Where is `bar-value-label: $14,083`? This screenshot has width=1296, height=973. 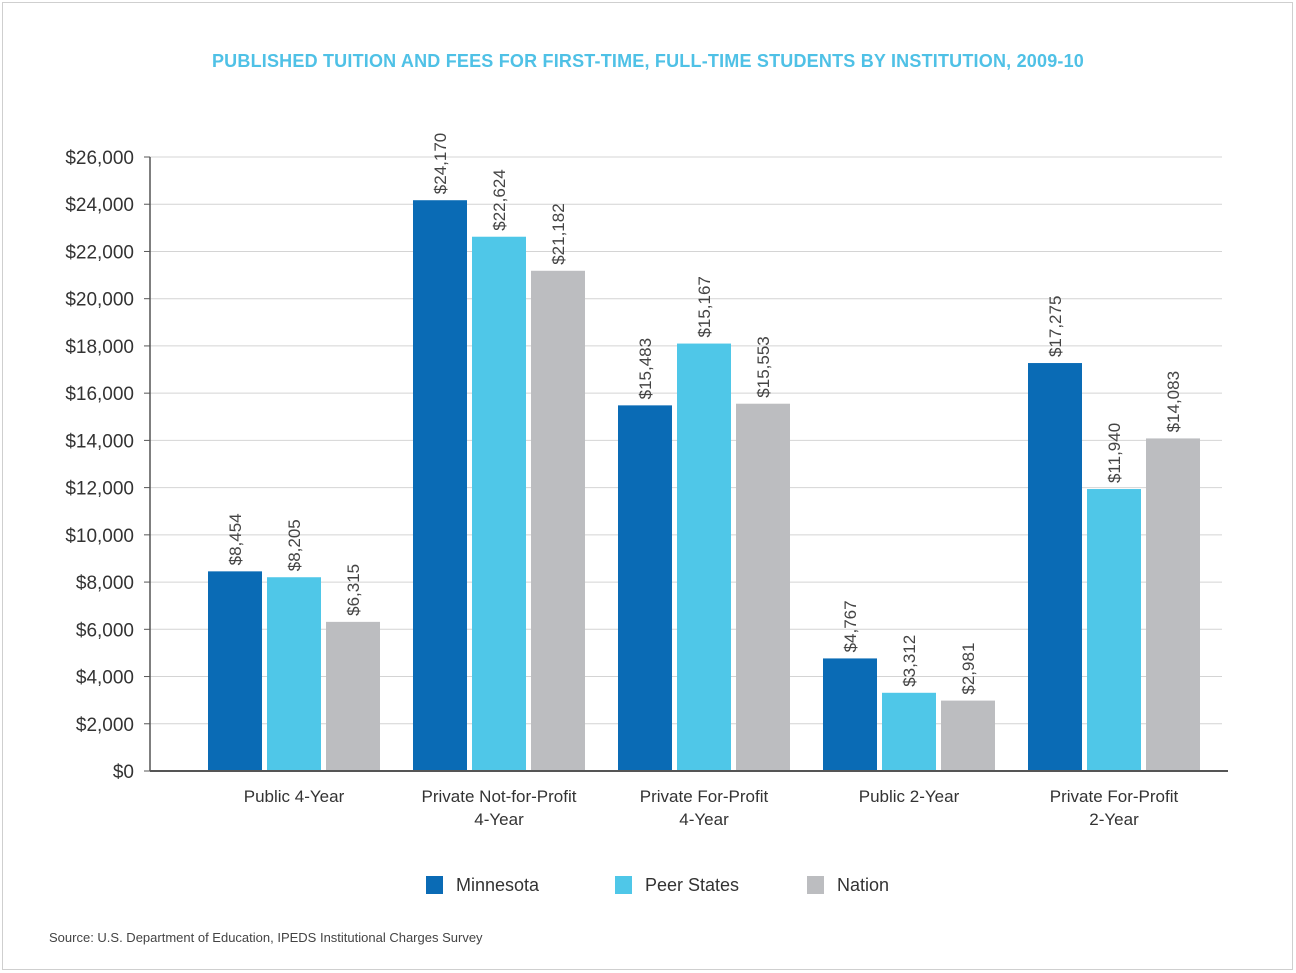 bar-value-label: $14,083 is located at coordinates (1173, 401).